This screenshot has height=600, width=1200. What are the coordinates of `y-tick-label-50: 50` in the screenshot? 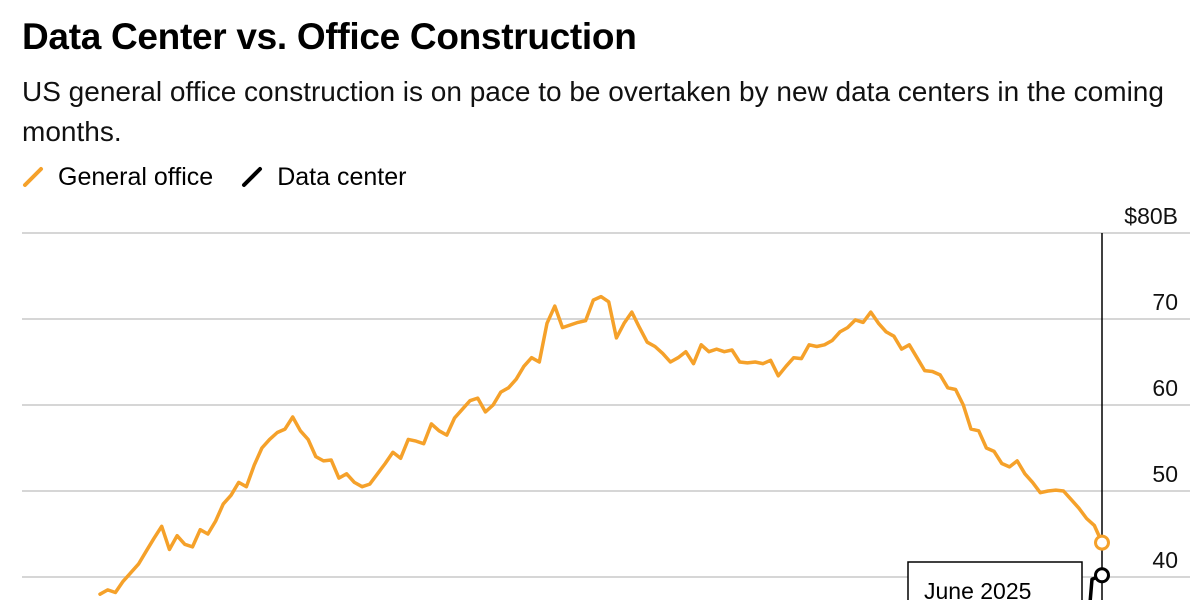 It's located at (1165, 474).